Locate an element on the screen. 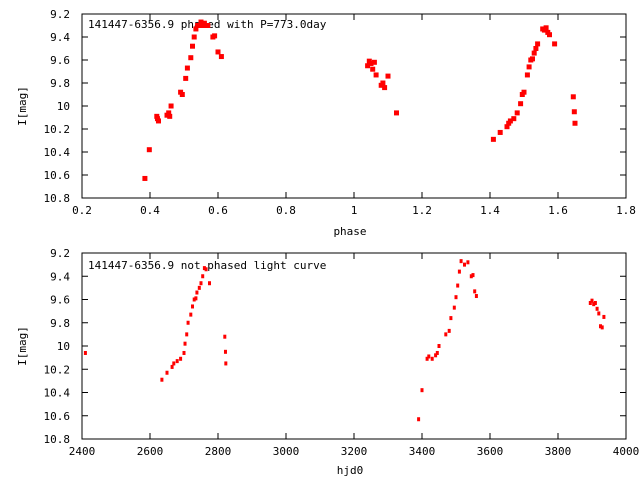 The height and width of the screenshot is (480, 640). phased-x-tick-label: 1.6 is located at coordinates (558, 210).